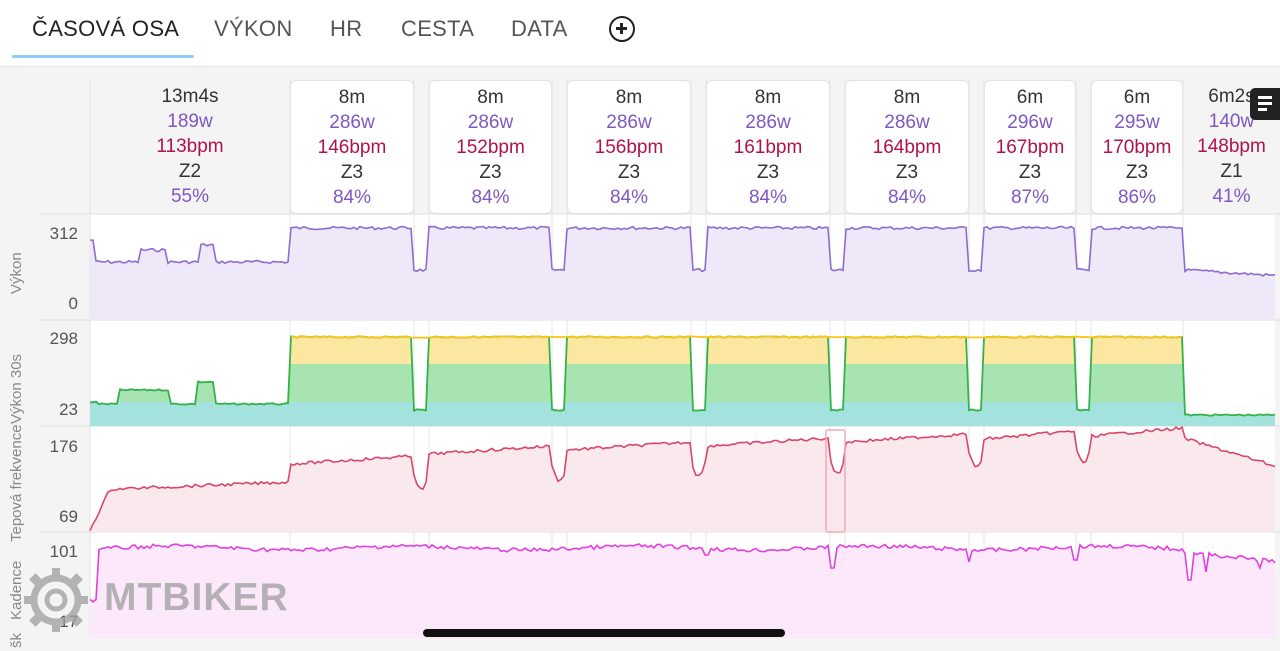 Image resolution: width=1280 pixels, height=651 pixels. I want to click on lap-heart-rate: 113bpm, so click(190, 146).